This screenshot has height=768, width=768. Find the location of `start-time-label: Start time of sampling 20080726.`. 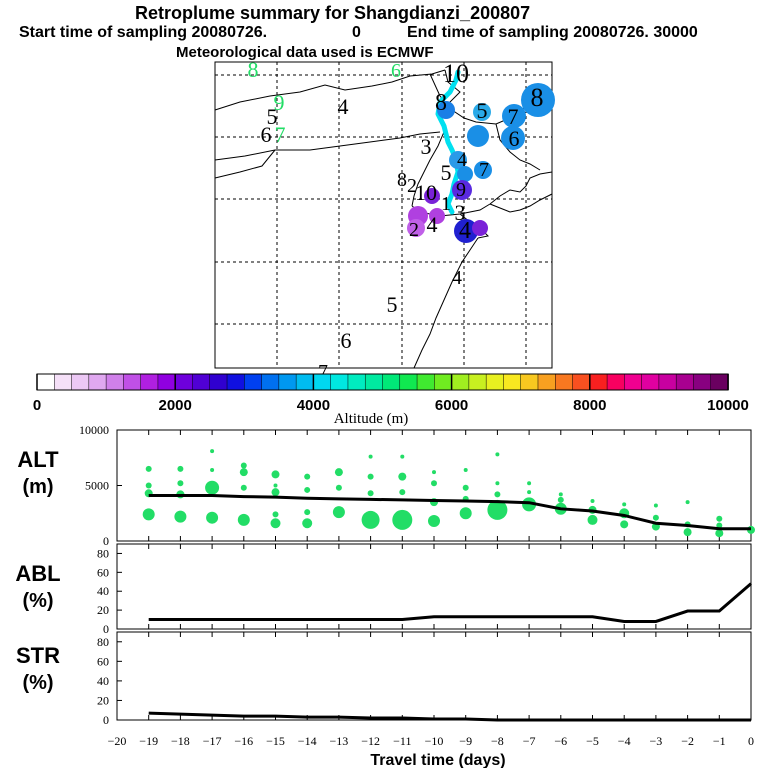

start-time-label: Start time of sampling 20080726. is located at coordinates (143, 32).